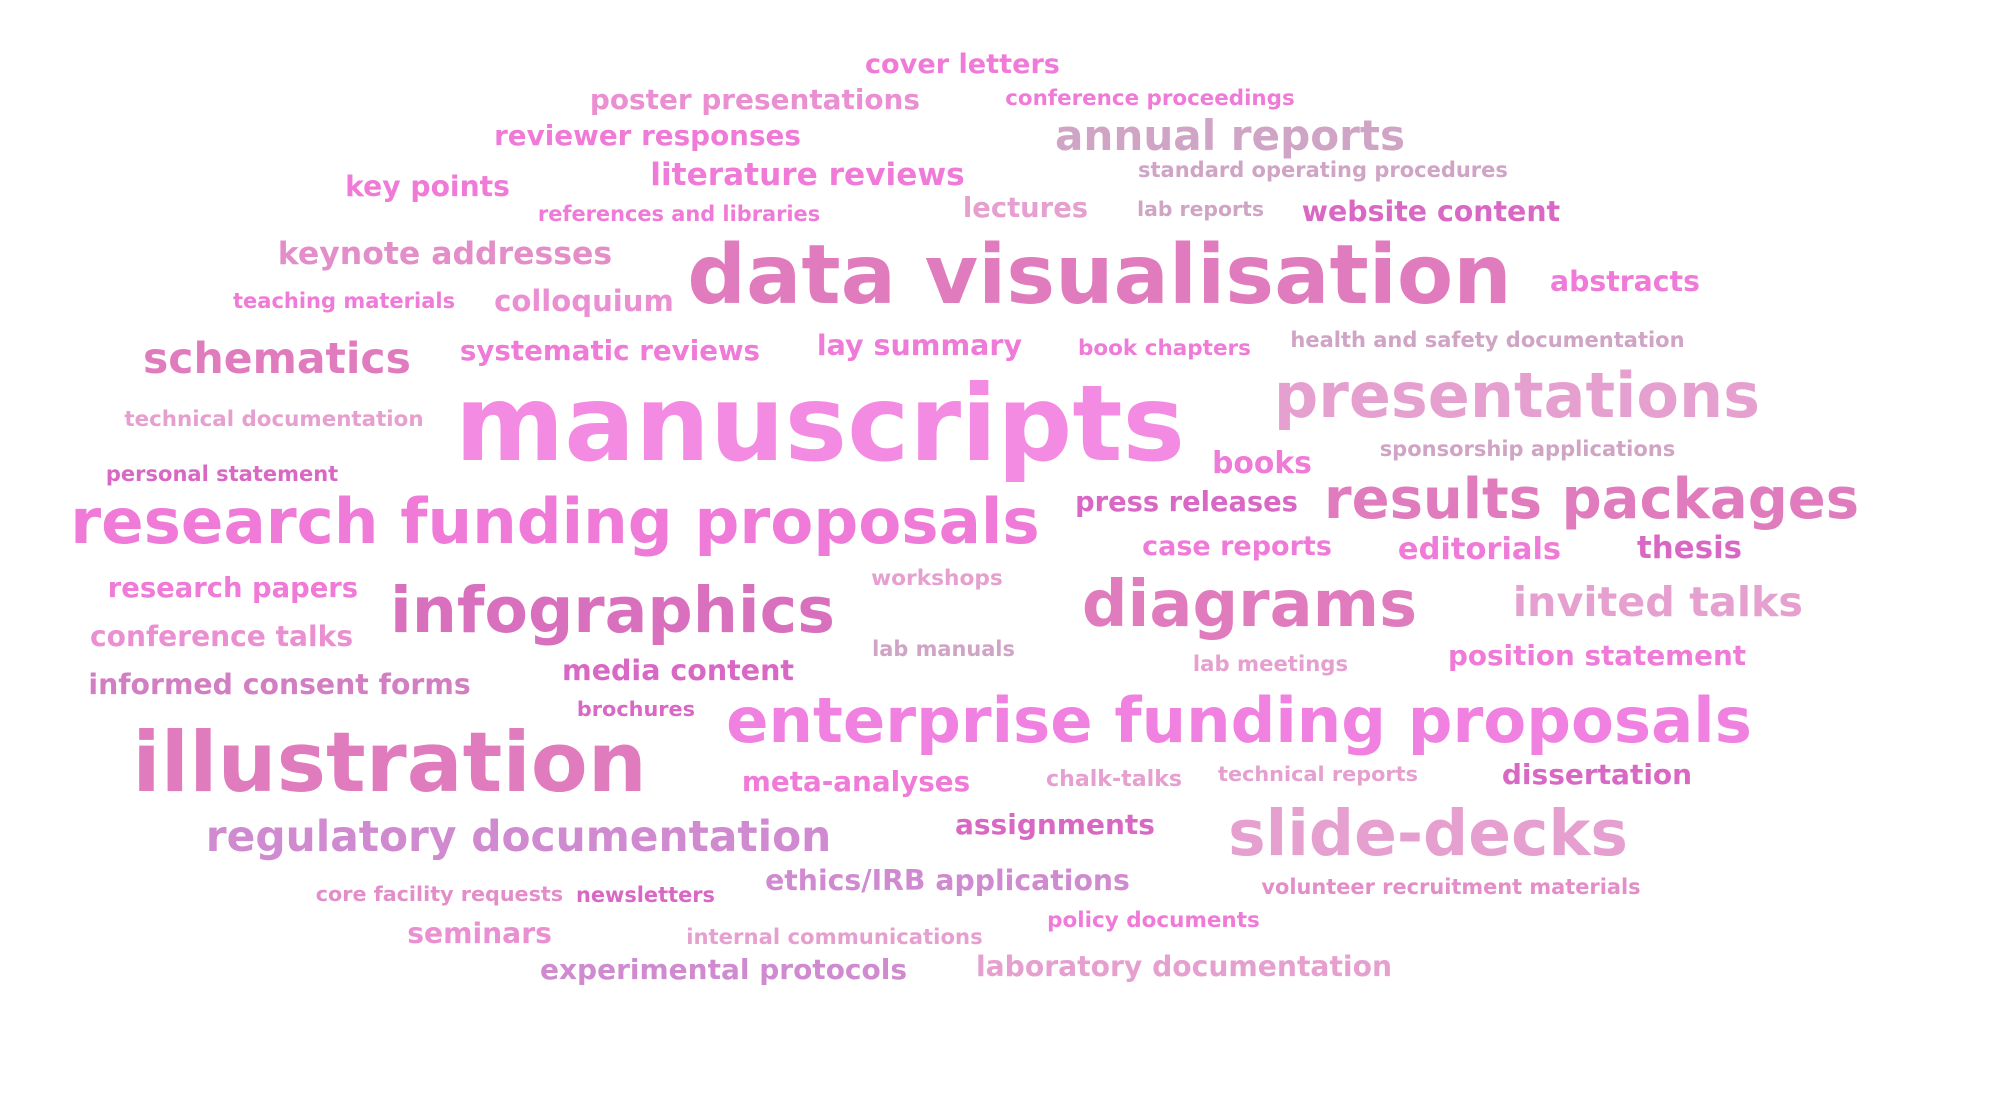 Image resolution: width=2000 pixels, height=1095 pixels. Describe the element at coordinates (834, 936) in the screenshot. I see `word-internal-communications: internal communications` at that location.